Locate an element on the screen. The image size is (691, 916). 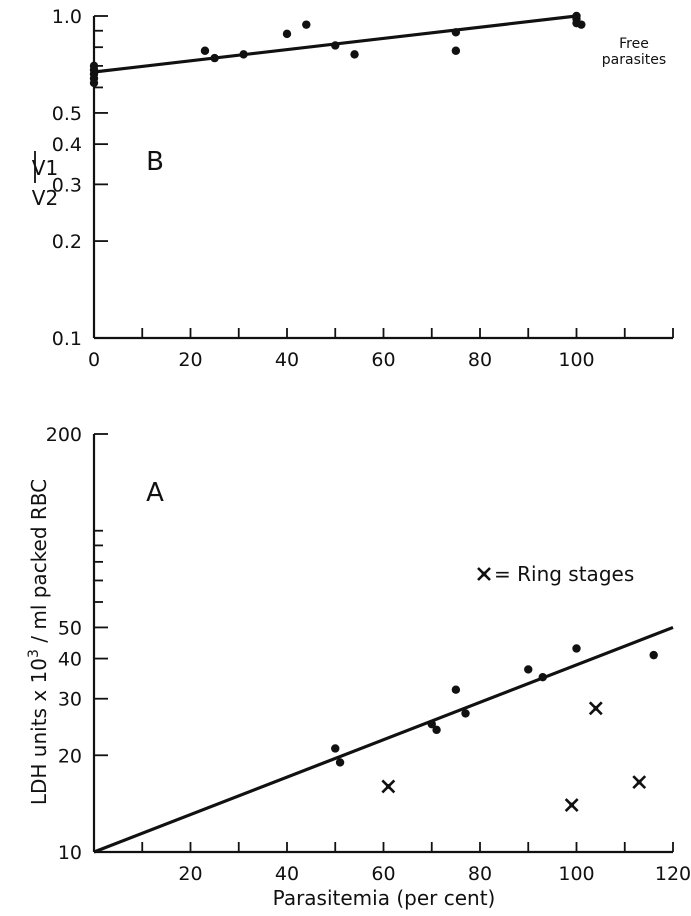
panel-b-x-tick-label: 0 is located at coordinates (94, 360).